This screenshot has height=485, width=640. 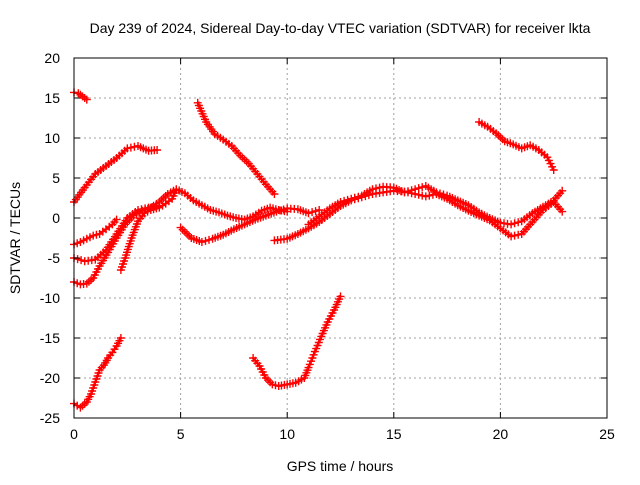 I want to click on x-tick-label: 0, so click(x=74, y=434).